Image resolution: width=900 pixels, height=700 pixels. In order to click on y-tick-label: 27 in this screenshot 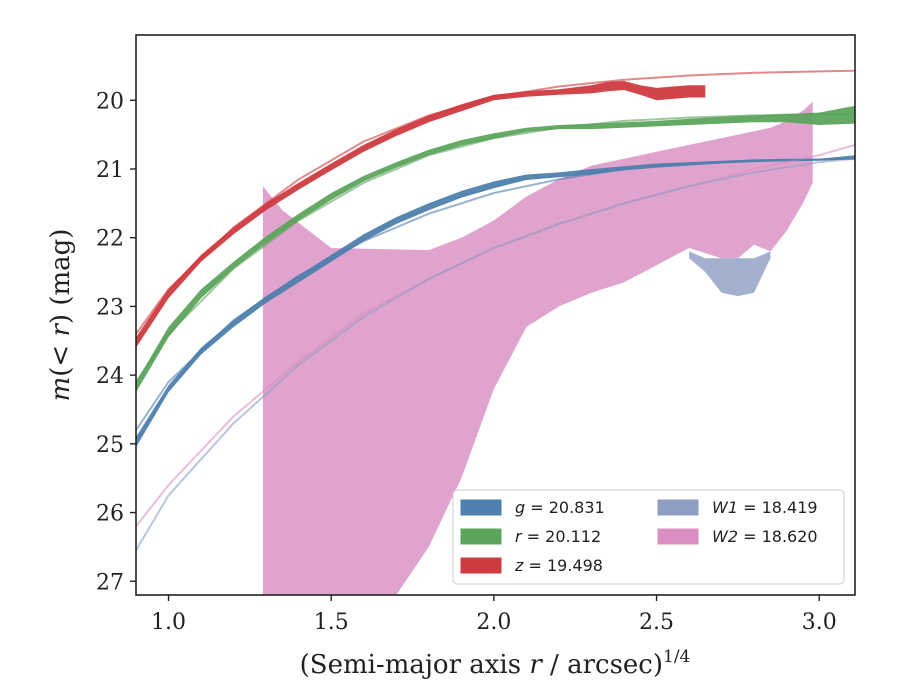, I will do `click(110, 582)`.